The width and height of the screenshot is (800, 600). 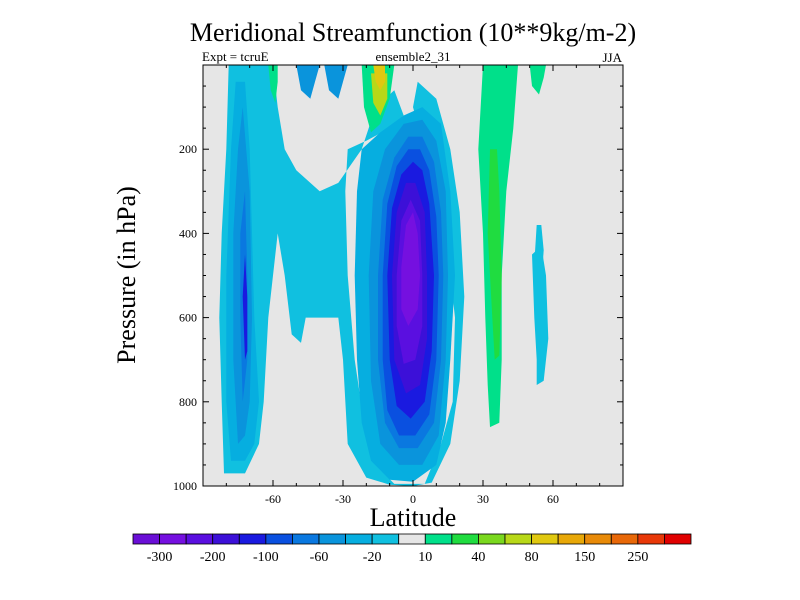 What do you see at coordinates (412, 549) in the screenshot?
I see `colorbar: -300 -200 -100 -60 -20 10 40 80 150 250` at bounding box center [412, 549].